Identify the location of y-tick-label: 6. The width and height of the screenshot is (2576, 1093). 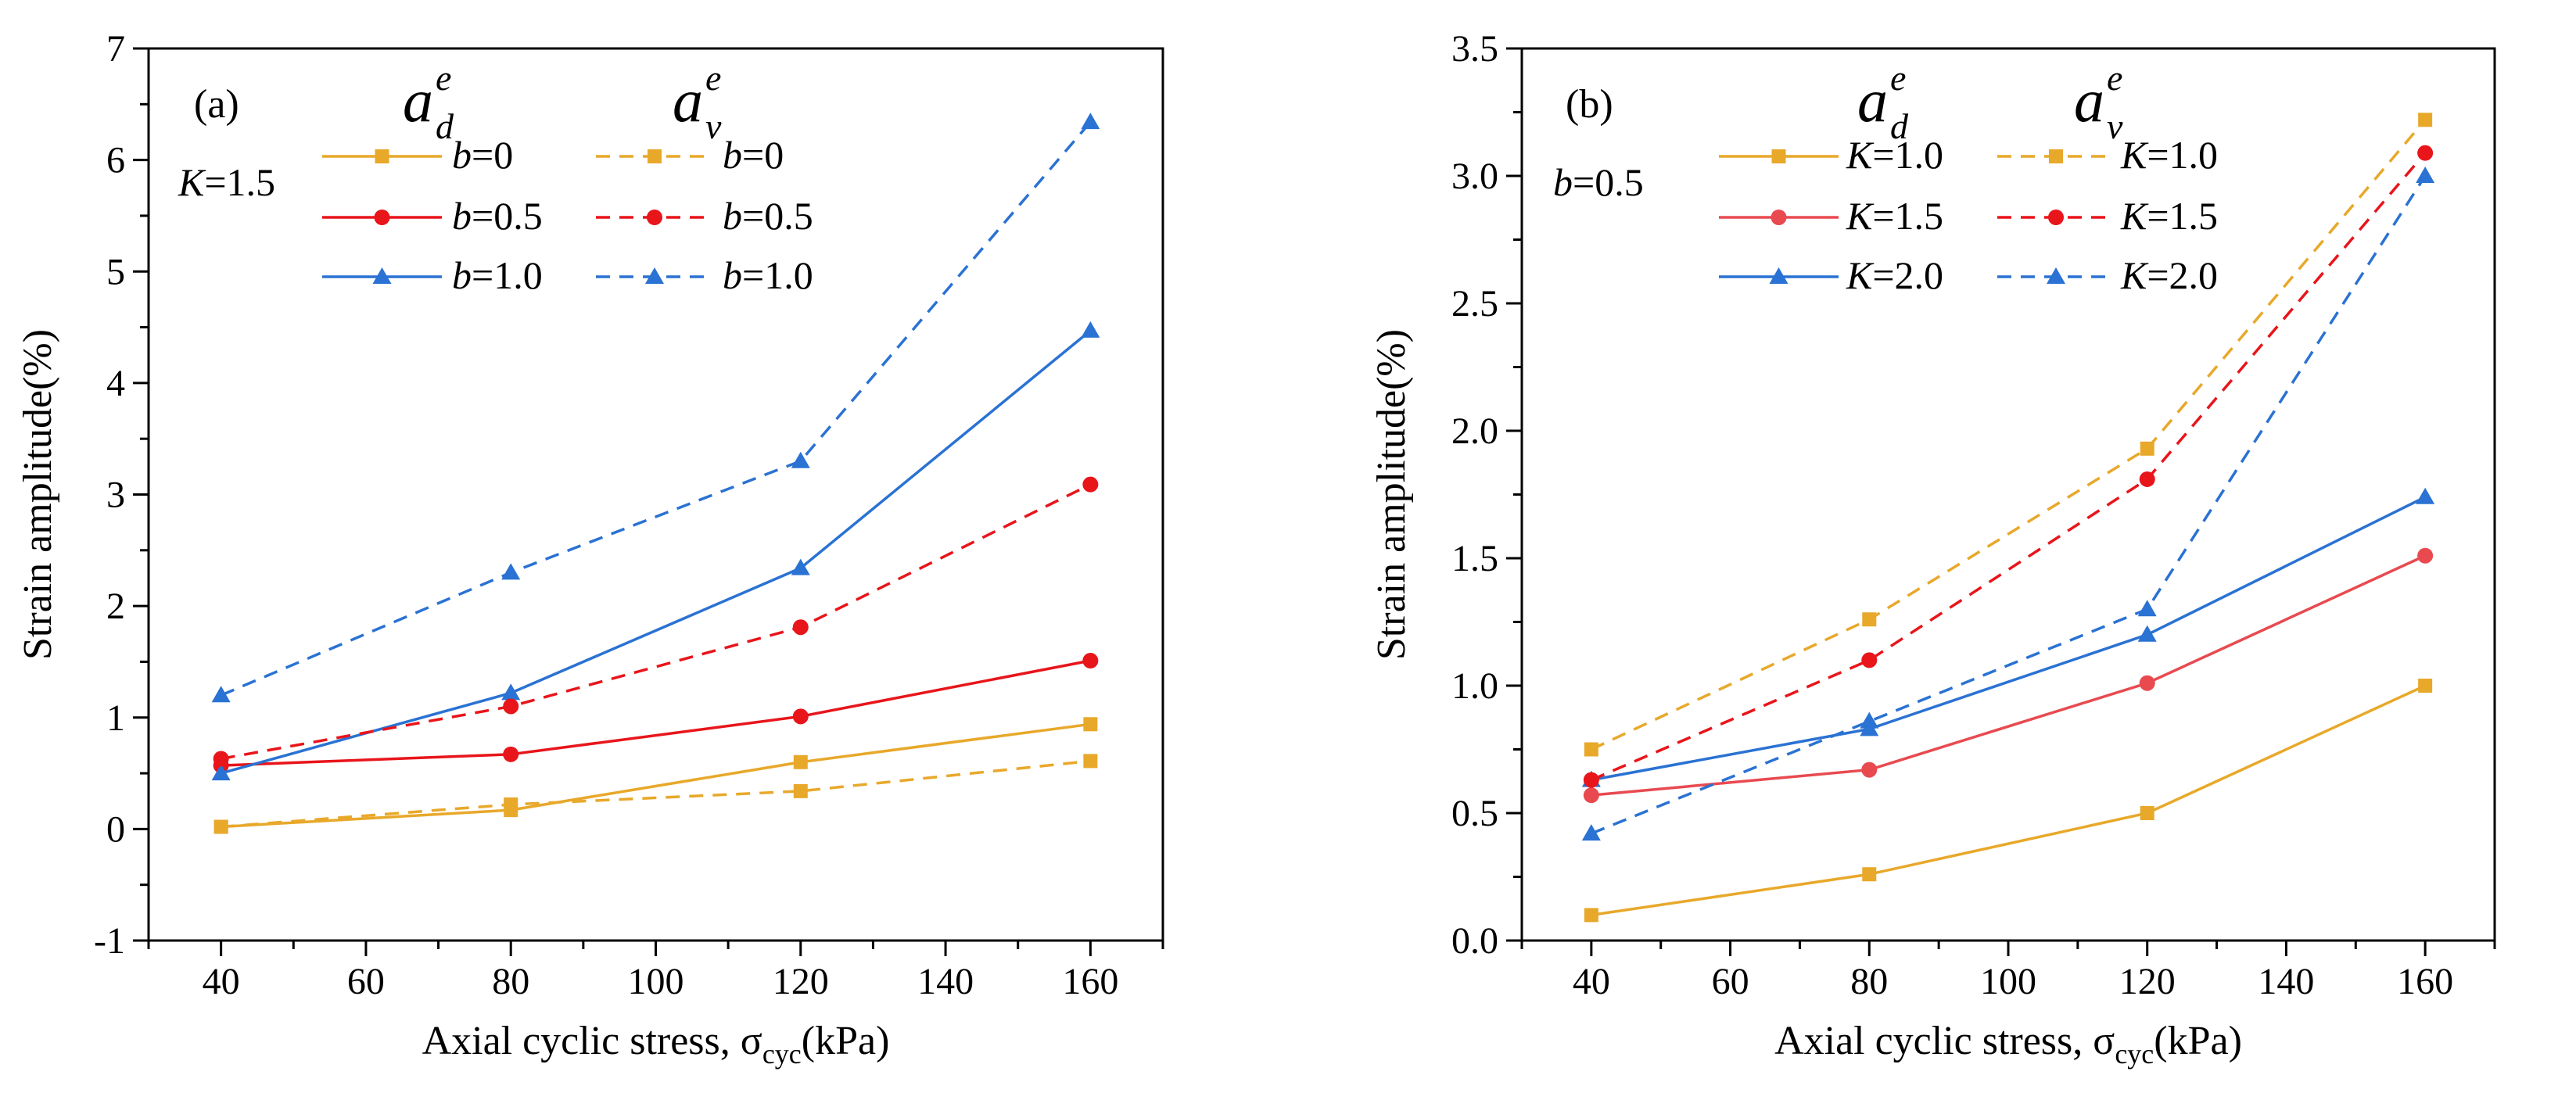
(115, 161).